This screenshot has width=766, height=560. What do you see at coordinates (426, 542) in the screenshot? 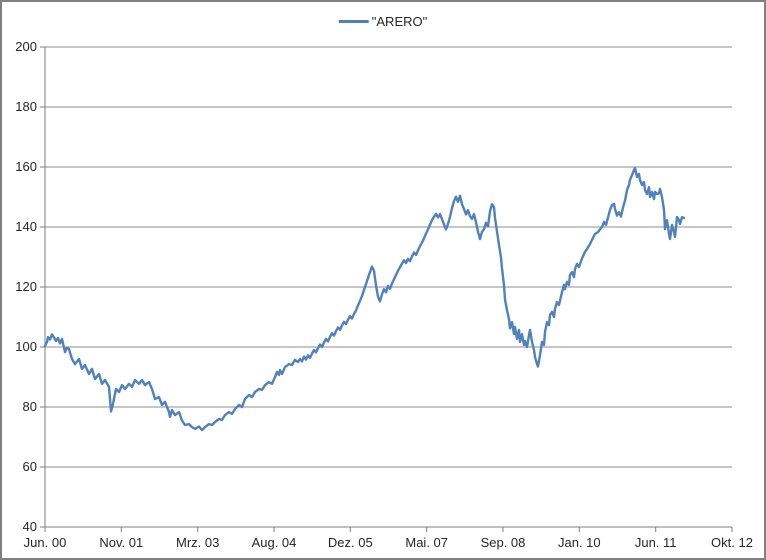
I see `x-axis-label: Mai. 07` at bounding box center [426, 542].